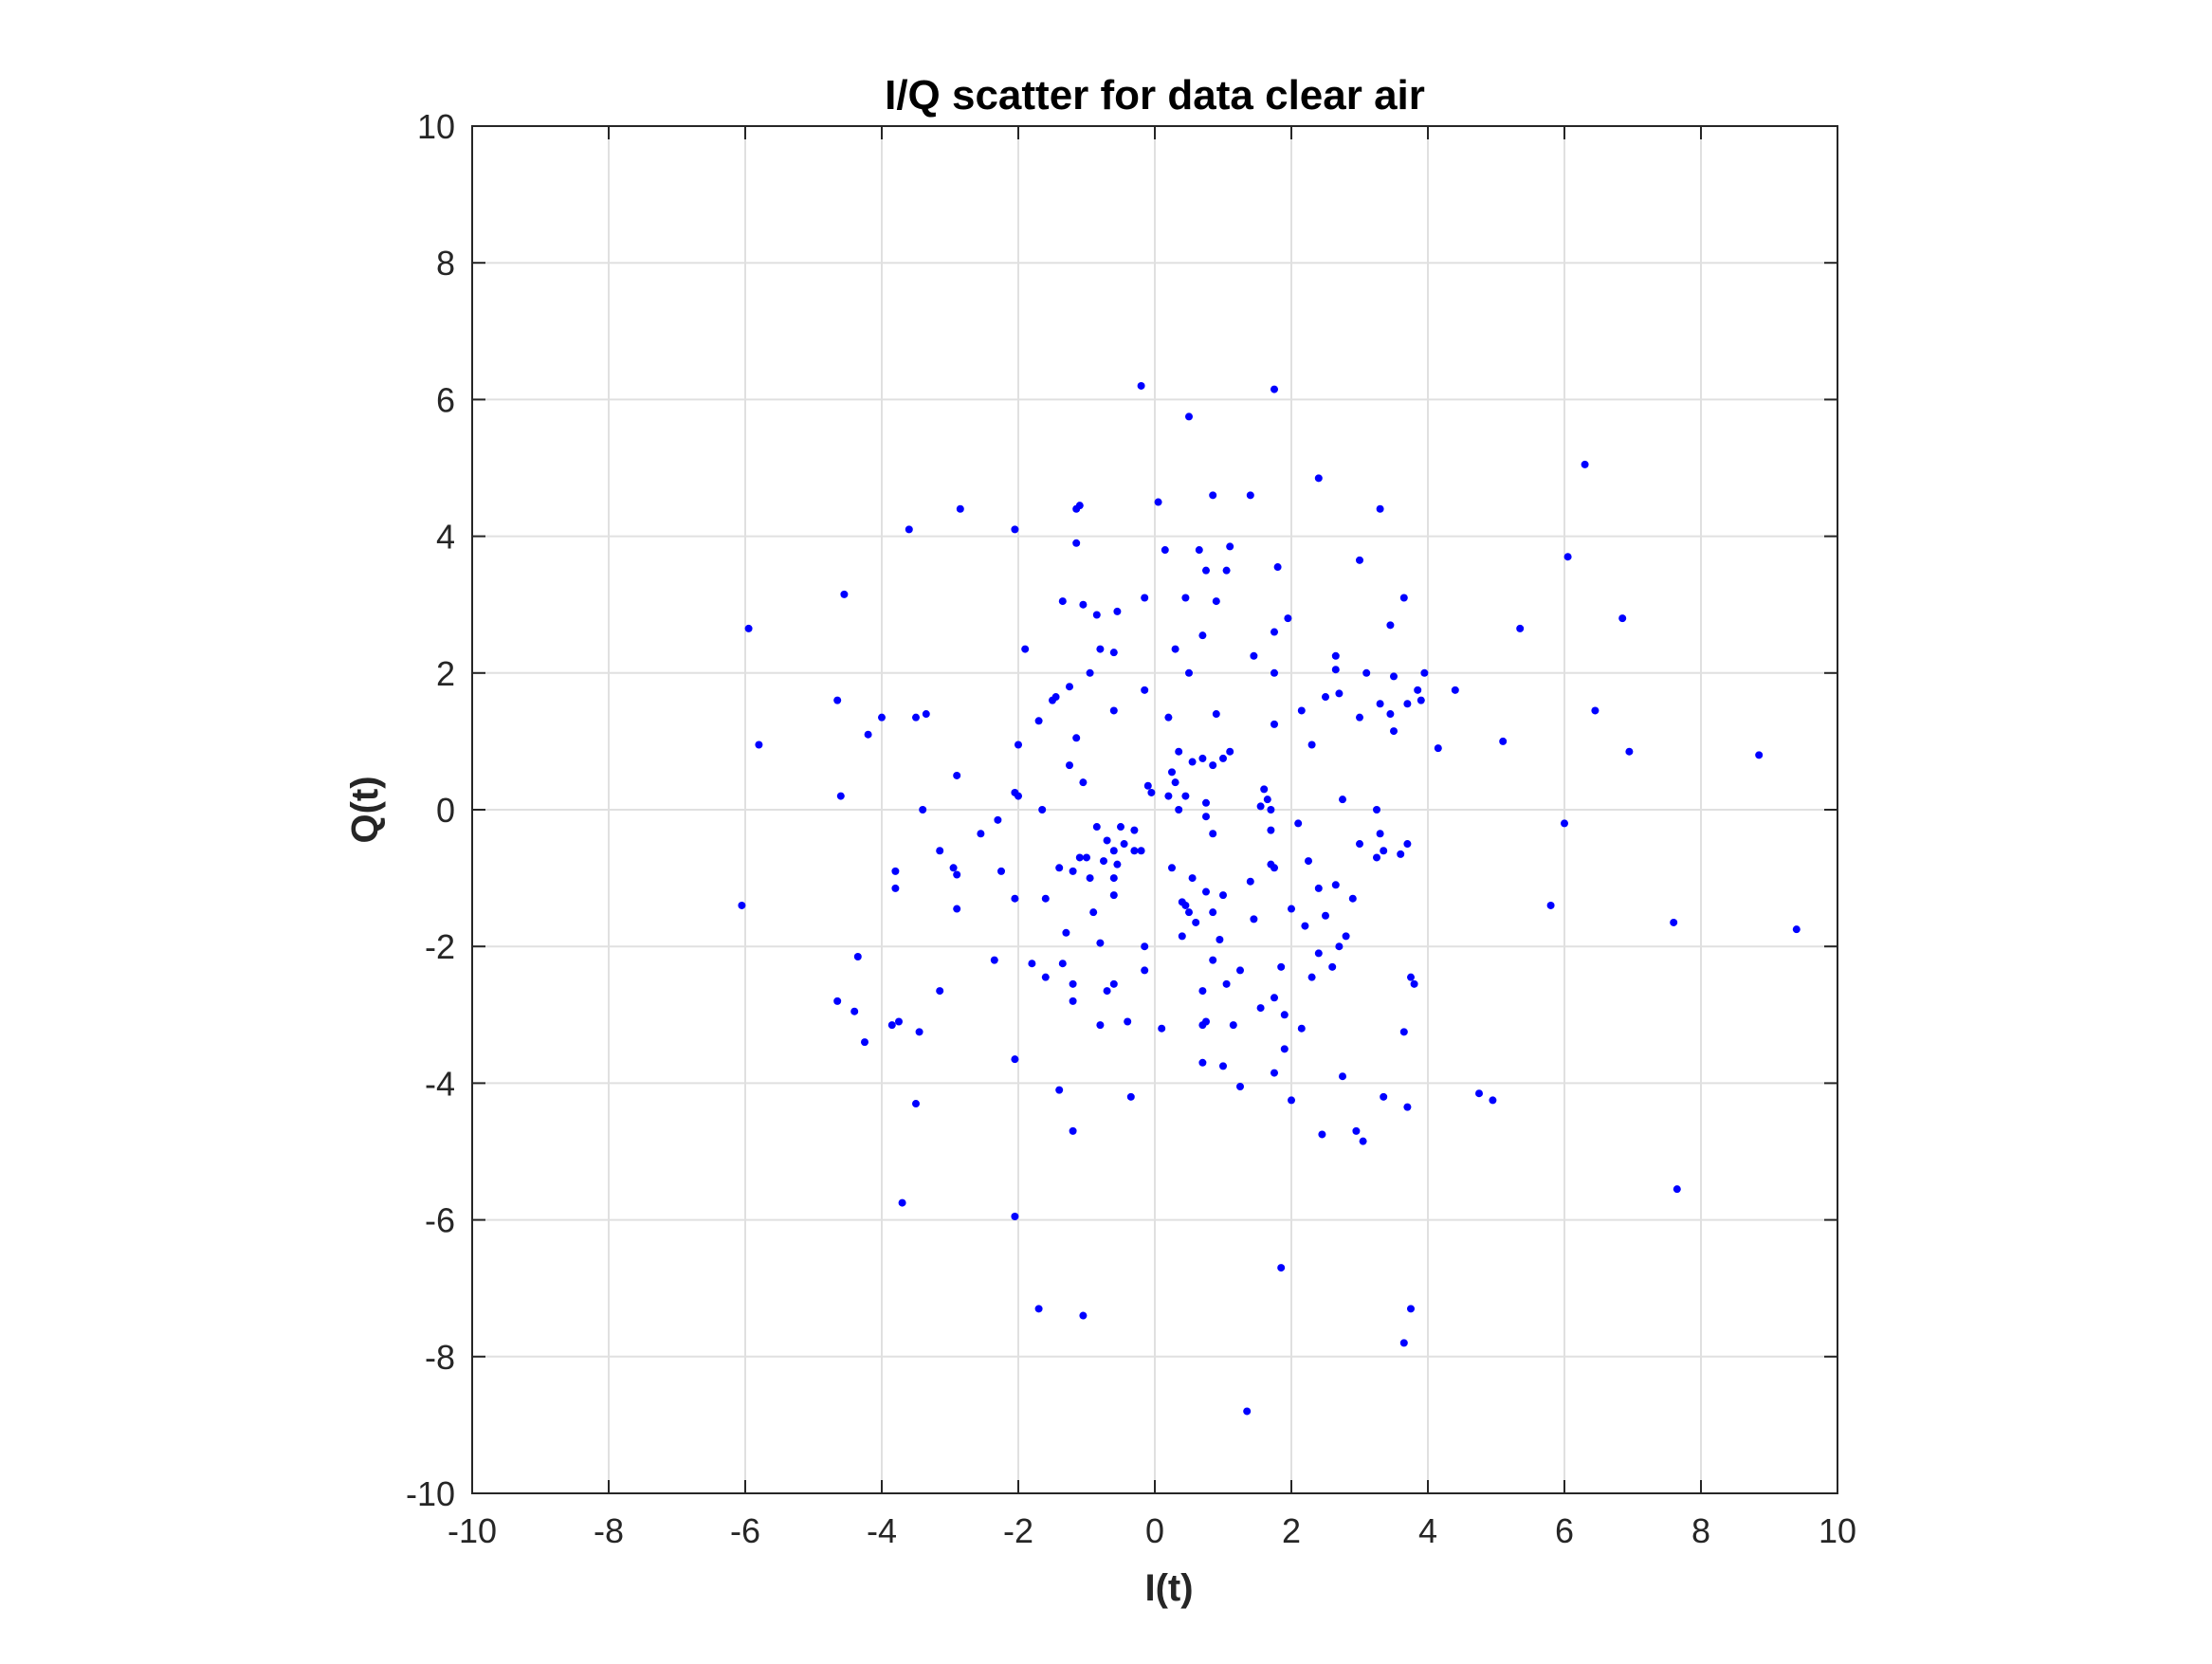  Describe the element at coordinates (1564, 1530) in the screenshot. I see `x-tick-label: 6` at that location.